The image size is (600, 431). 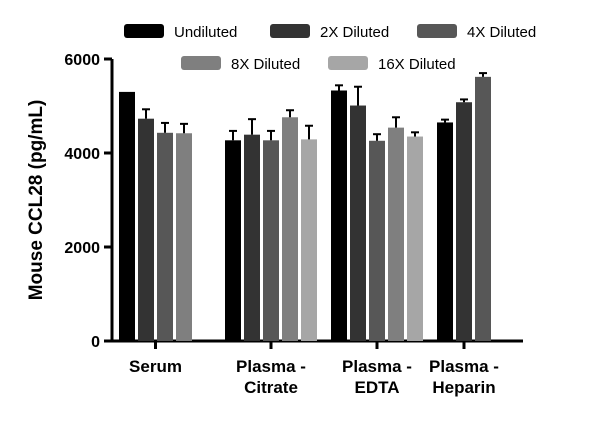 What do you see at coordinates (95, 342) in the screenshot?
I see `y-tick-label: 0` at bounding box center [95, 342].